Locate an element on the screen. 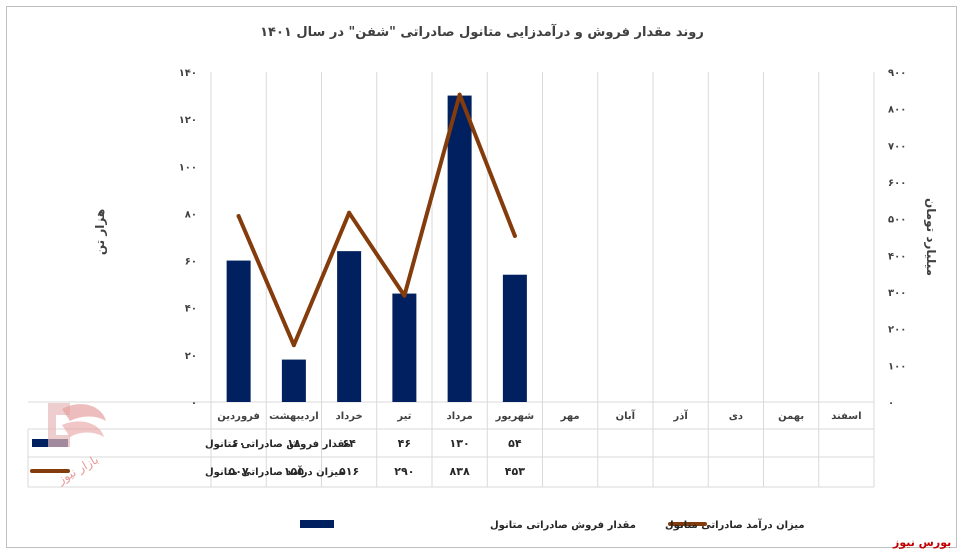 The height and width of the screenshot is (555, 965). data-label: ۴۶ is located at coordinates (404, 443).